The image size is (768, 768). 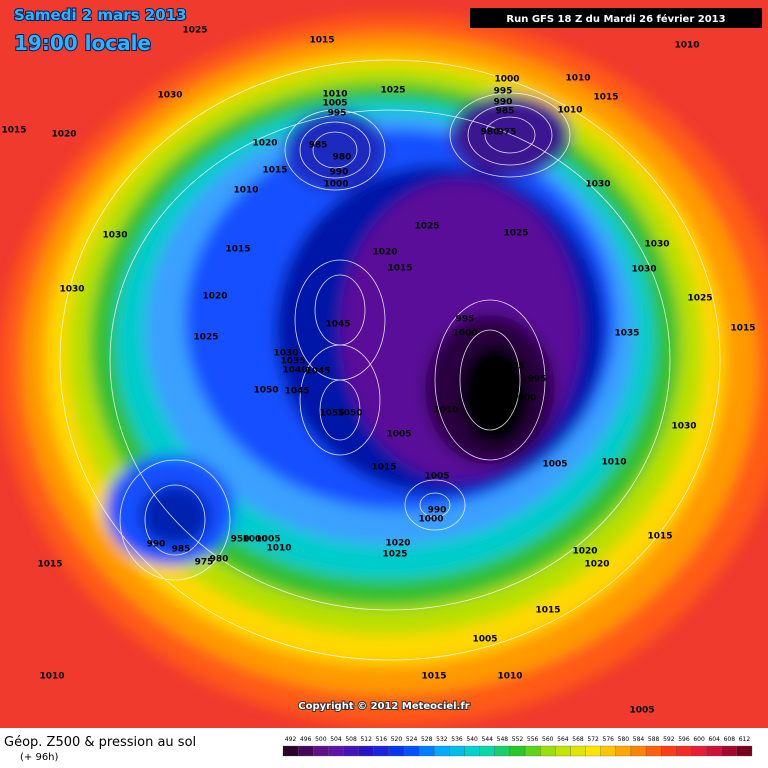 What do you see at coordinates (578, 739) in the screenshot?
I see `colorbar-label: 568` at bounding box center [578, 739].